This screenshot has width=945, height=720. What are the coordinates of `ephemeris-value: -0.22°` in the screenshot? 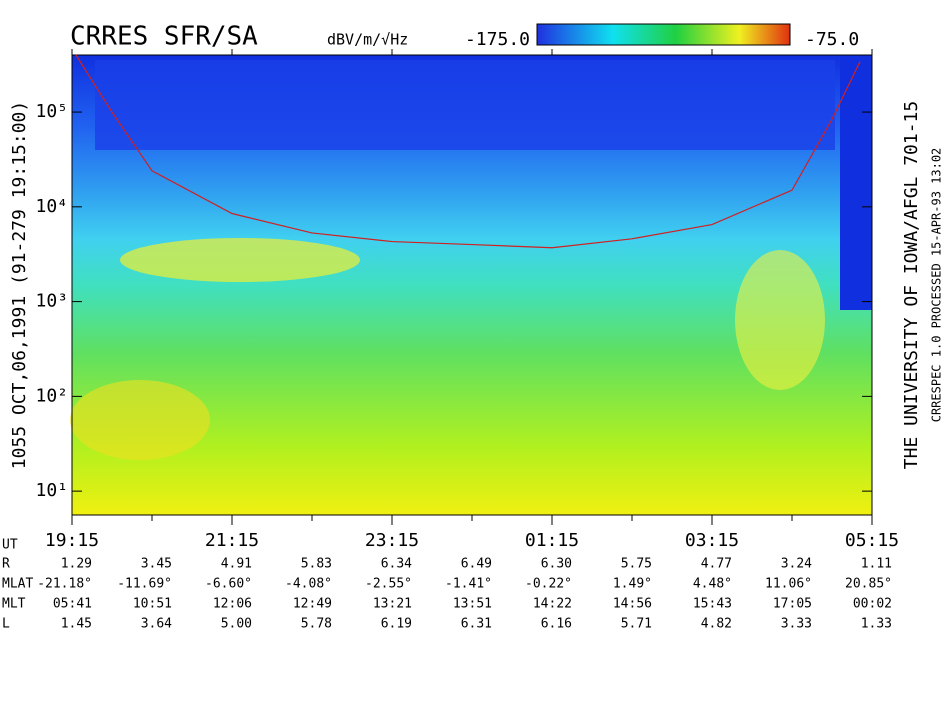 It's located at (548, 584).